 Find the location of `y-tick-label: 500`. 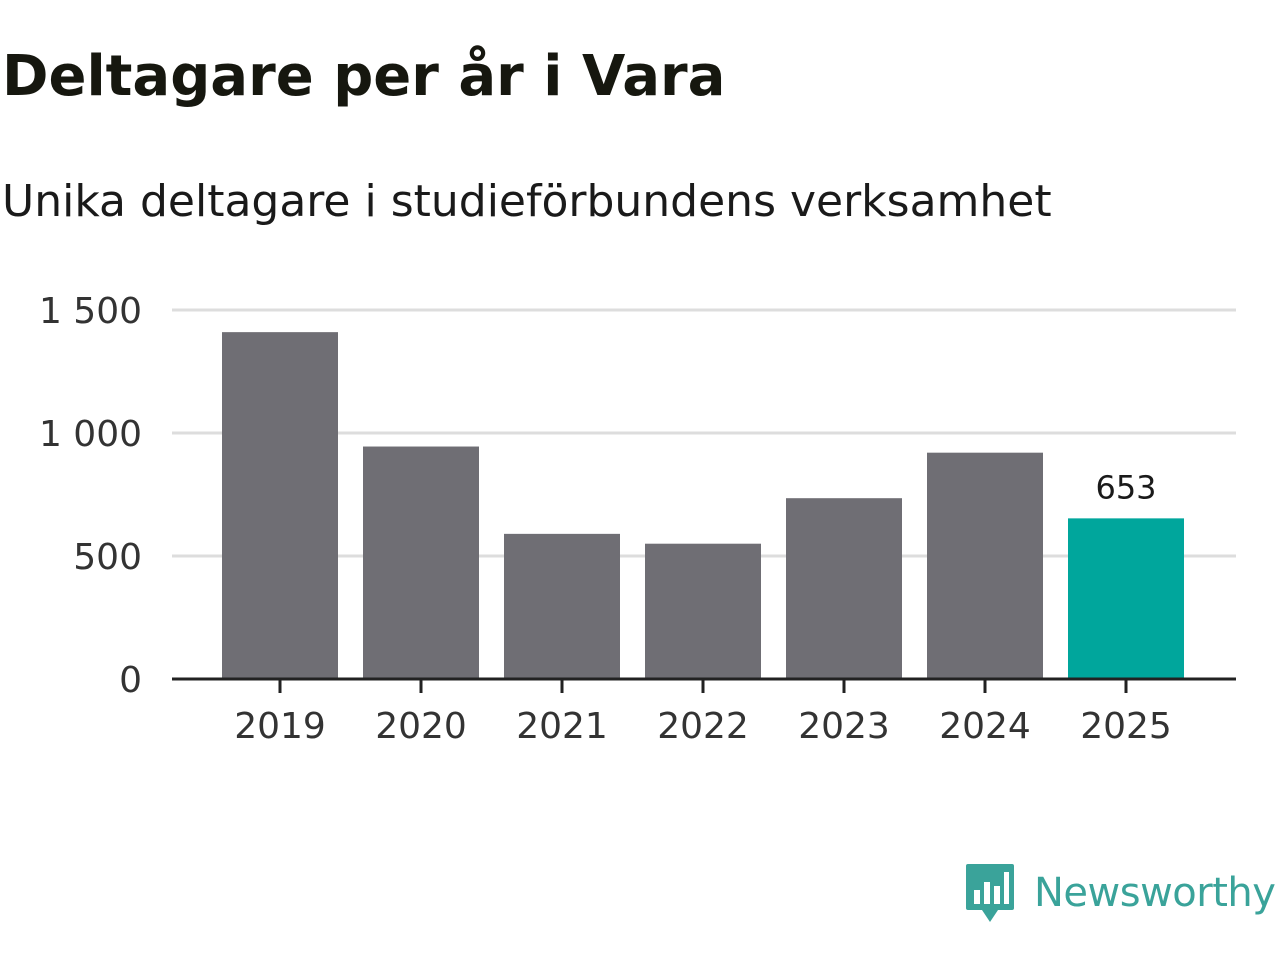

y-tick-label: 500 is located at coordinates (107, 557).